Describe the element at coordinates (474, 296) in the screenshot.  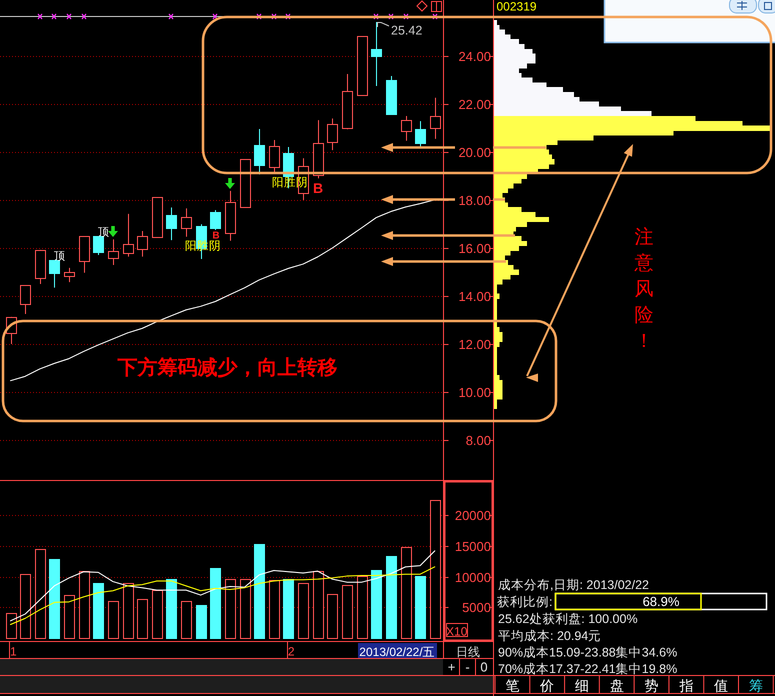
I see `y-tick-label: 14.00` at that location.